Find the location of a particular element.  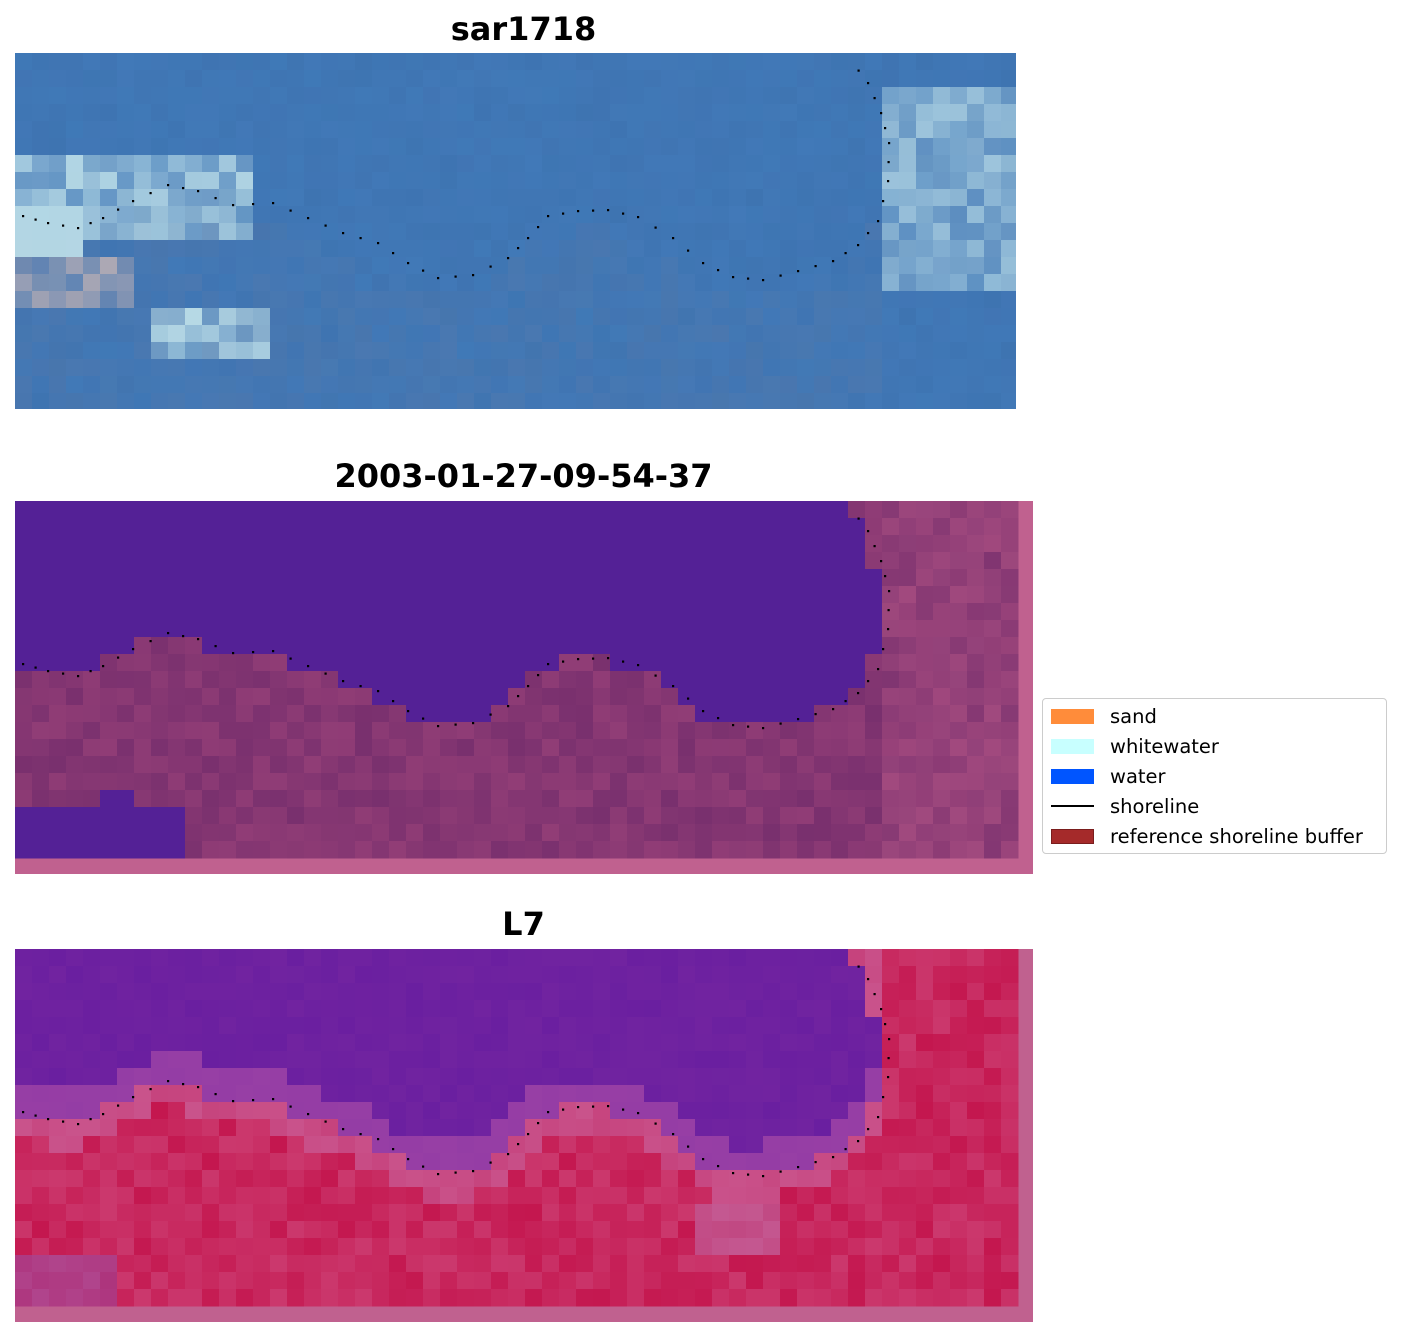

sand-swatch is located at coordinates (1072, 716).